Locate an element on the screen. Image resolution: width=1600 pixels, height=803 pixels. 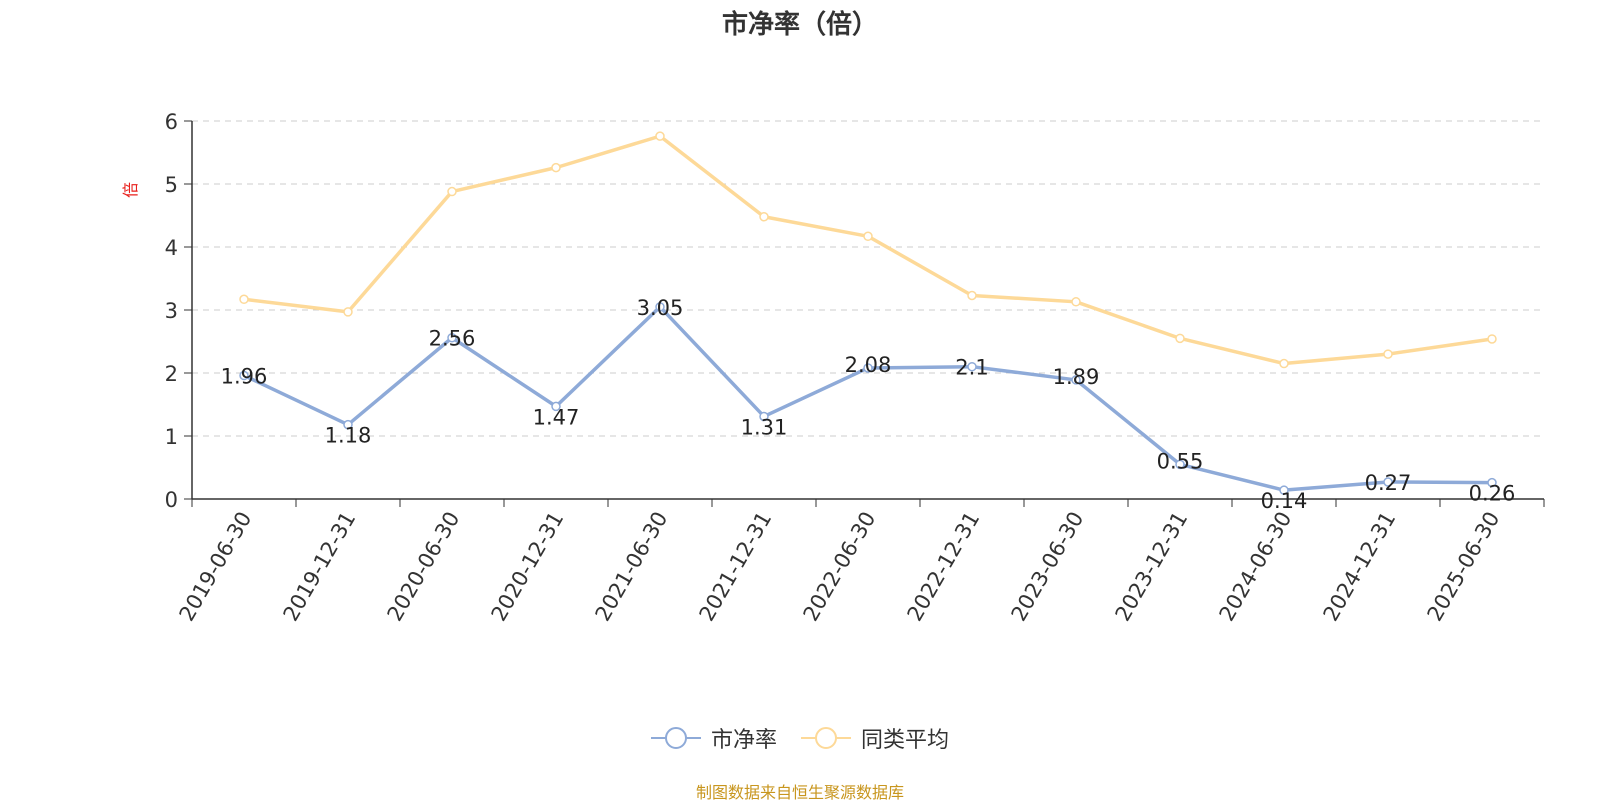
series-0-label-6: 2.08 is located at coordinates (868, 365).